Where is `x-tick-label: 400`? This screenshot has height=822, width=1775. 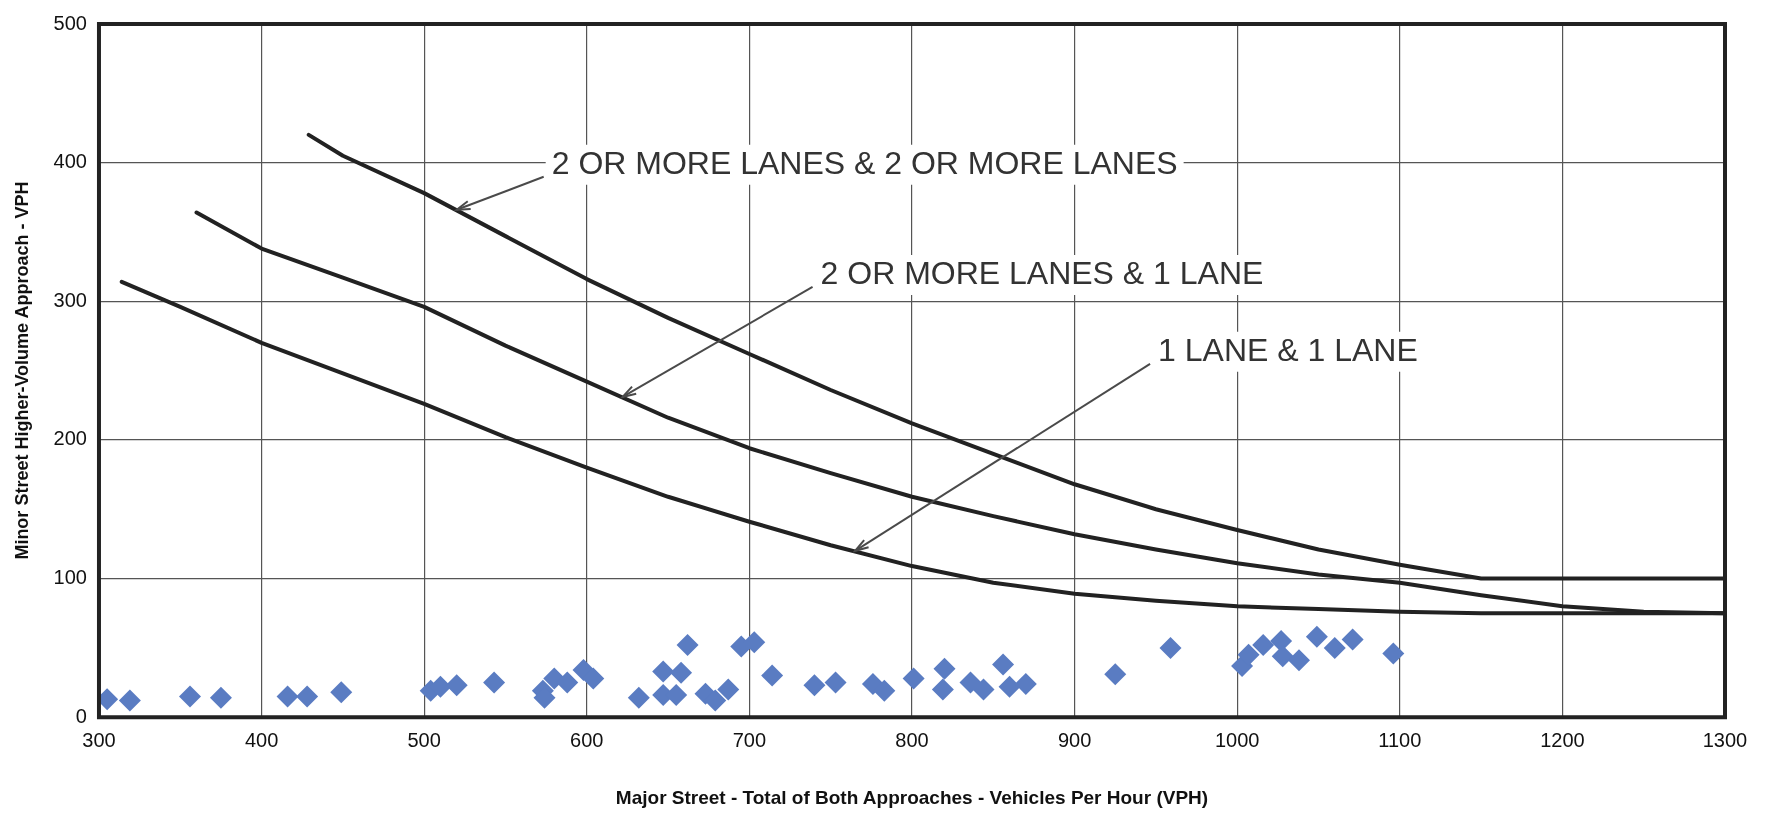 x-tick-label: 400 is located at coordinates (261, 739).